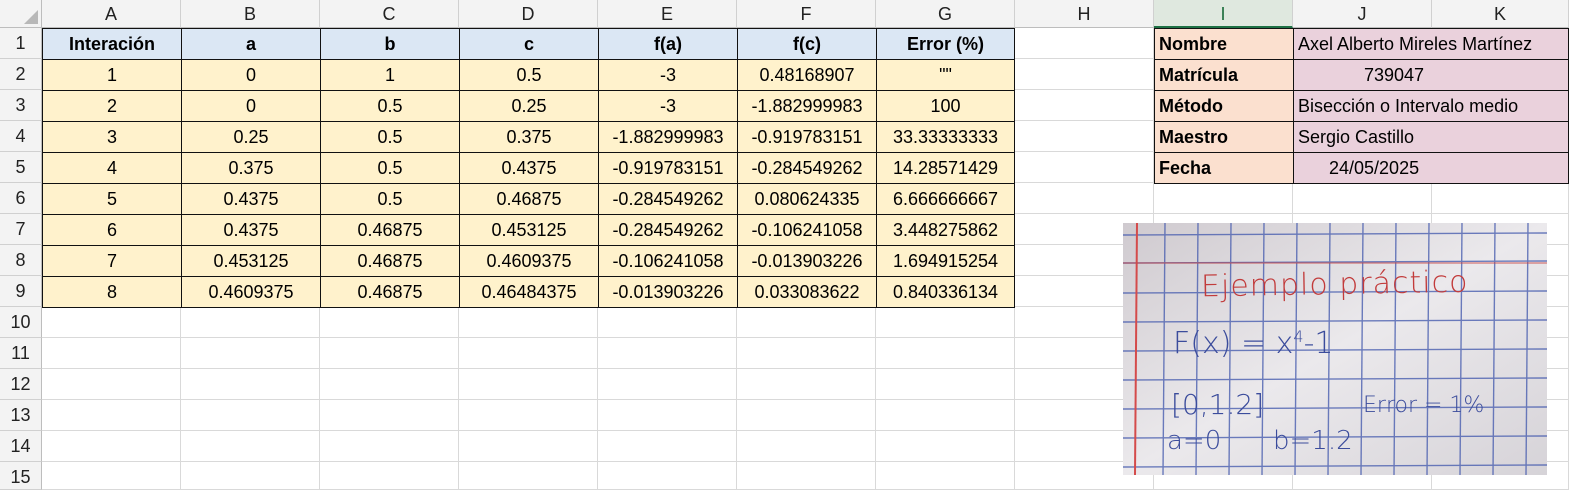  I want to click on row-header-14: 14, so click(21, 446).